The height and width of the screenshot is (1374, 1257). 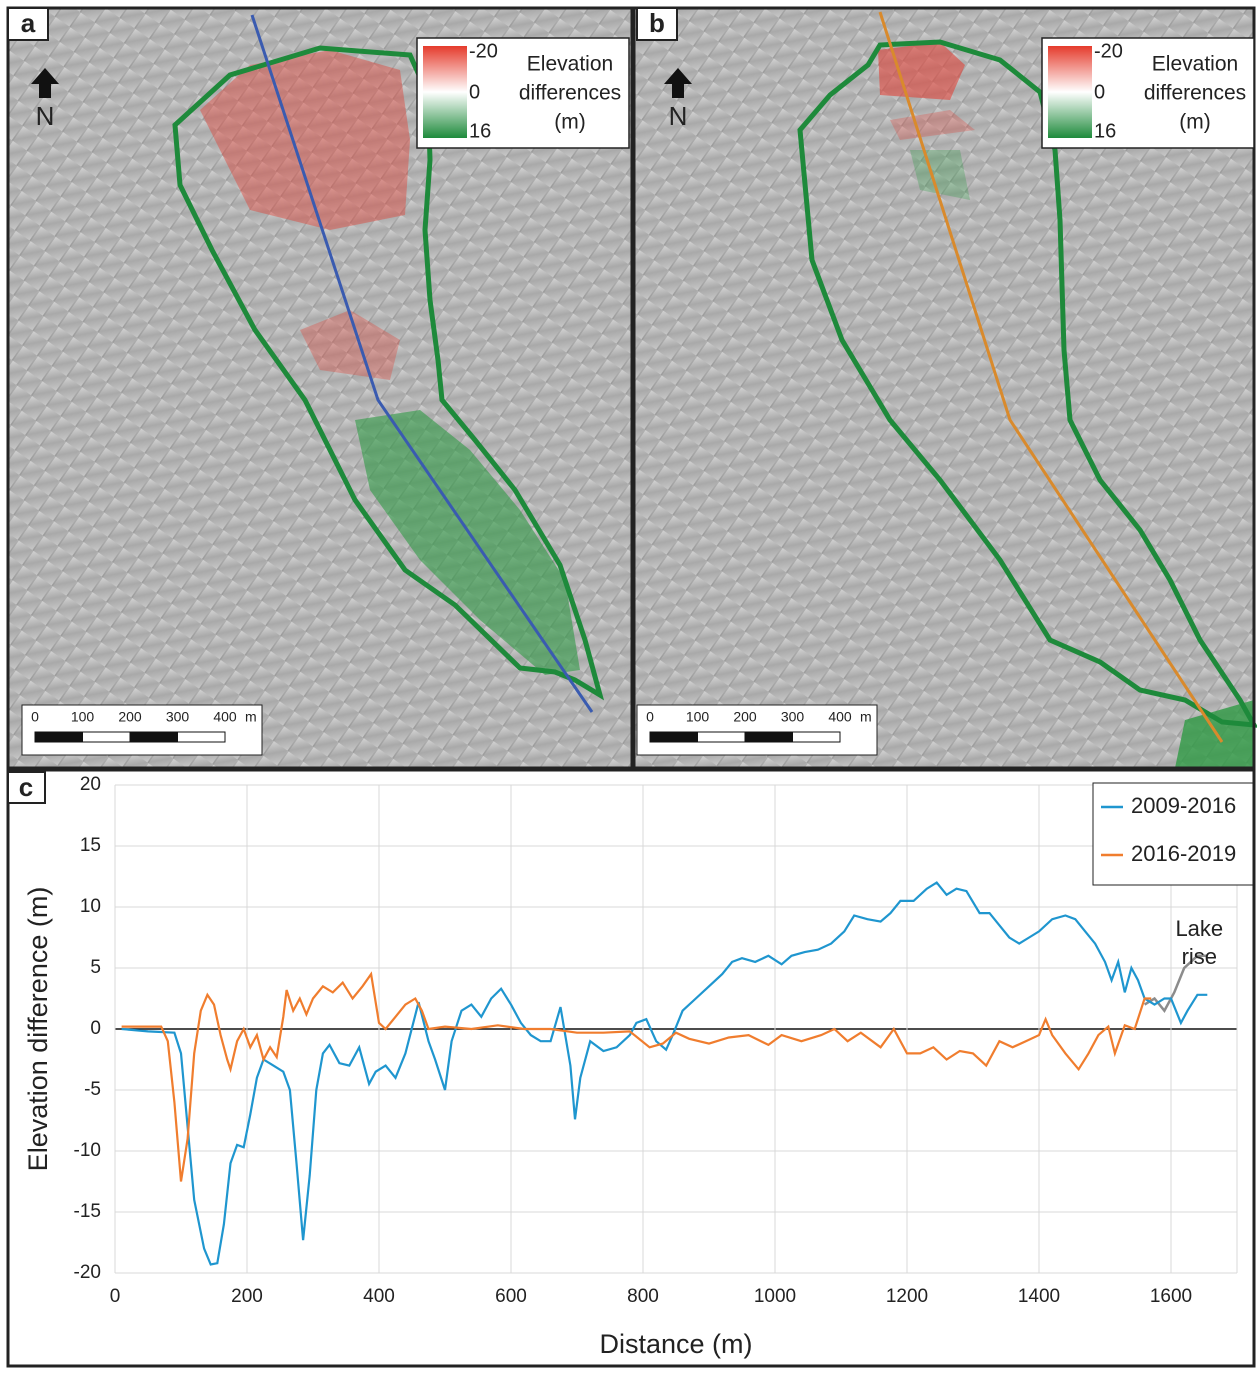 What do you see at coordinates (1171, 1296) in the screenshot?
I see `x-tick-label: 1600` at bounding box center [1171, 1296].